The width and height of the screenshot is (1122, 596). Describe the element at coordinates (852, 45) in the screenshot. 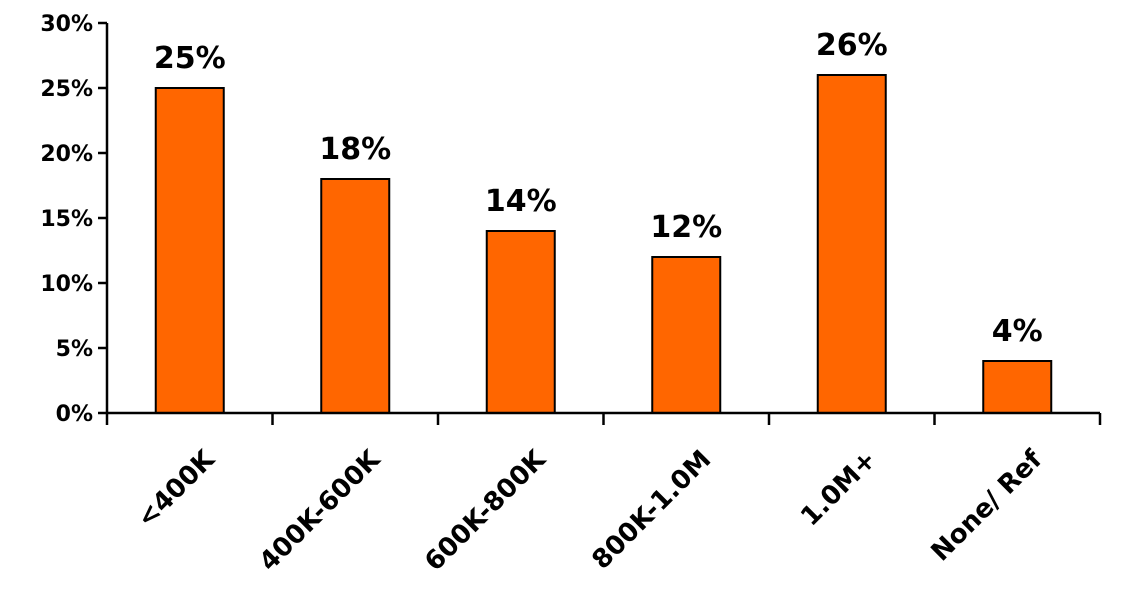

I see `data-label: 26%` at that location.